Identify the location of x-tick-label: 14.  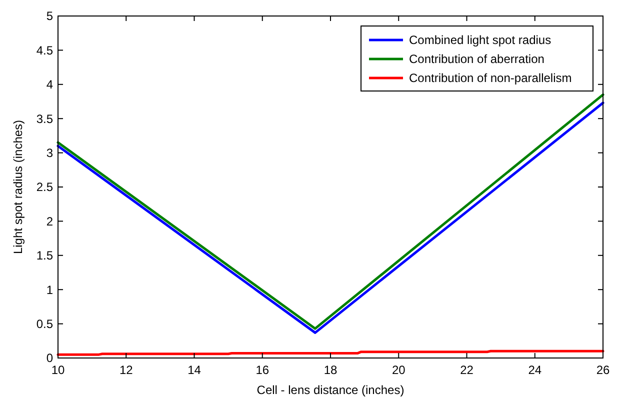
(195, 370).